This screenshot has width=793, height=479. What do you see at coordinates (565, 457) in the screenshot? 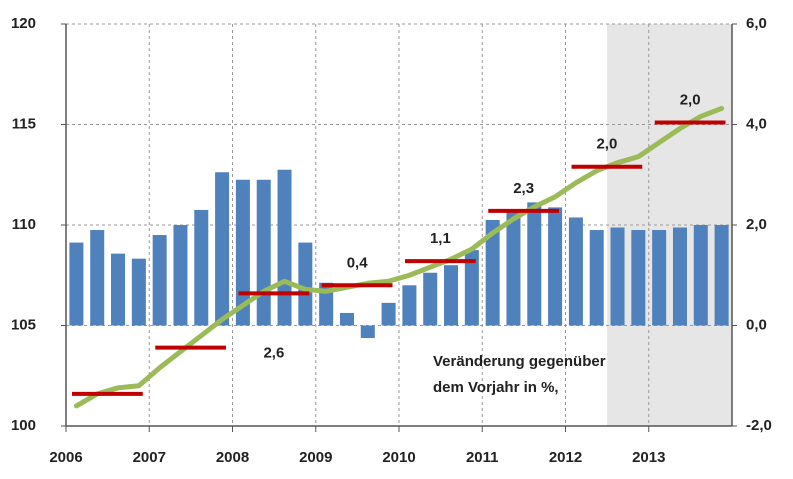
I see `x-tick-label: 2012` at bounding box center [565, 457].